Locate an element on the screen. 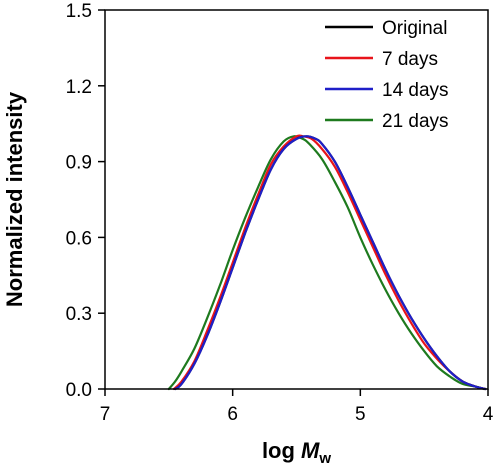 Image resolution: width=498 pixels, height=467 pixels. y-tick-label: 1.5 is located at coordinates (79, 11).